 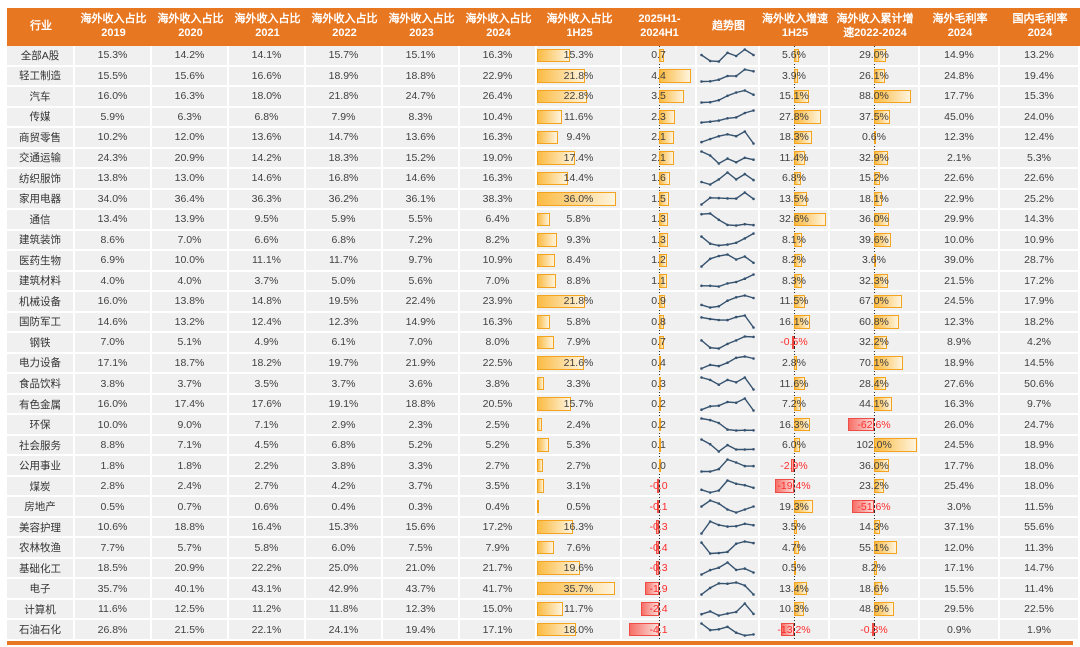 What do you see at coordinates (659, 569) in the screenshot?
I see `change-cell: -0.3` at bounding box center [659, 569].